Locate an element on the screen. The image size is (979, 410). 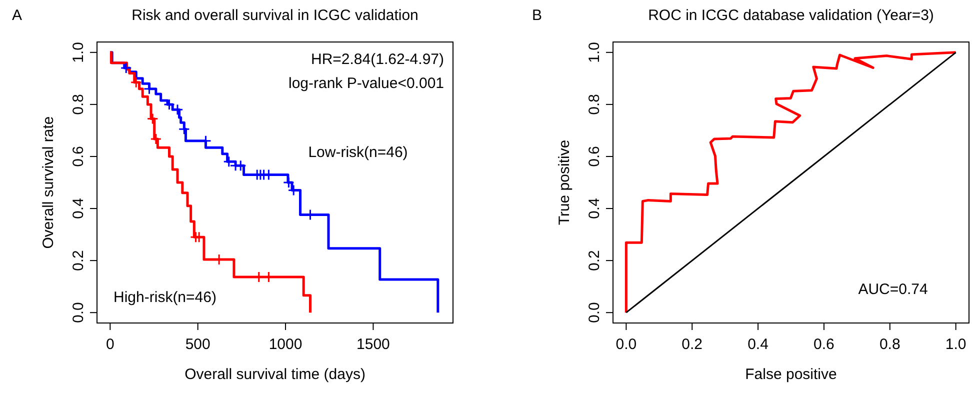
chart-title: Risk and overall survival in ICGC validation is located at coordinates (275, 15).